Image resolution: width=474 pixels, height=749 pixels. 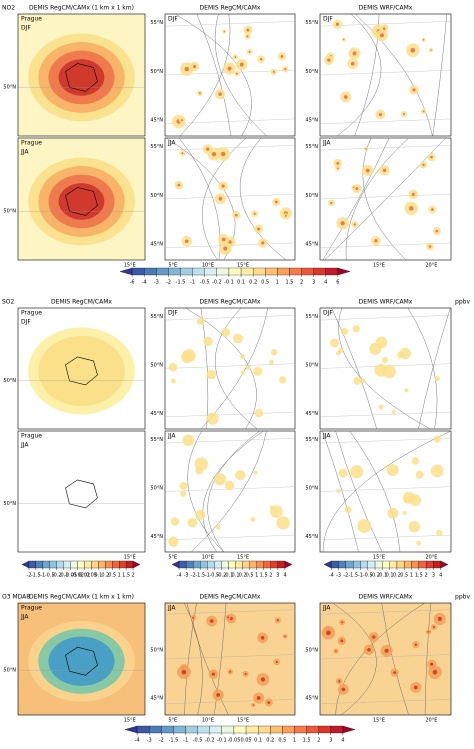 I want to click on colorbar-tick-label: -0.05, so click(x=233, y=741).